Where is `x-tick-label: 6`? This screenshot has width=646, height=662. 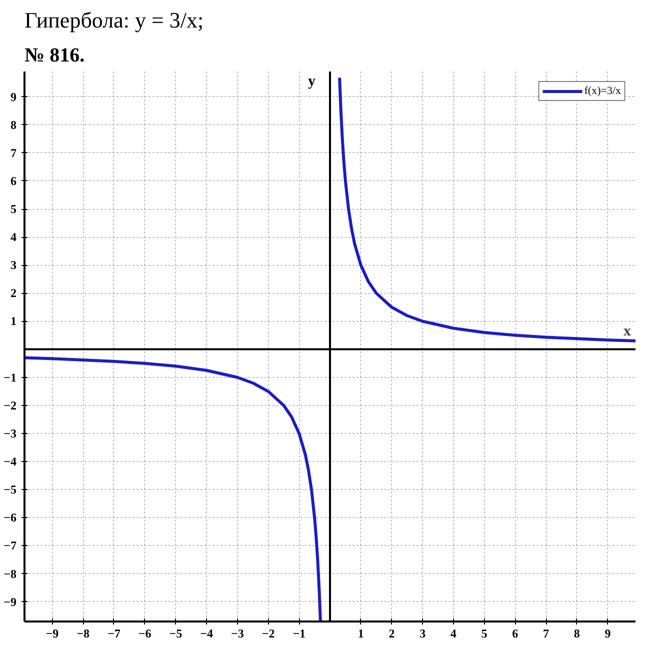
x-tick-label: 6 is located at coordinates (515, 633).